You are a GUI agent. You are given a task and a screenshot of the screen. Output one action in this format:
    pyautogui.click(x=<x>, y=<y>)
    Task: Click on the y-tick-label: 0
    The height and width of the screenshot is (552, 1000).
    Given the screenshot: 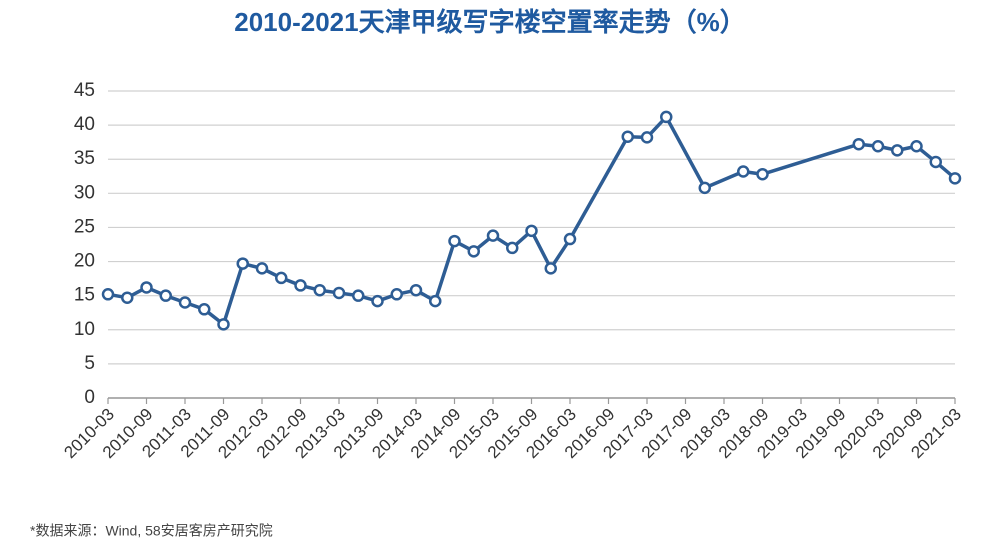 What is the action you would take?
    pyautogui.click(x=89, y=397)
    